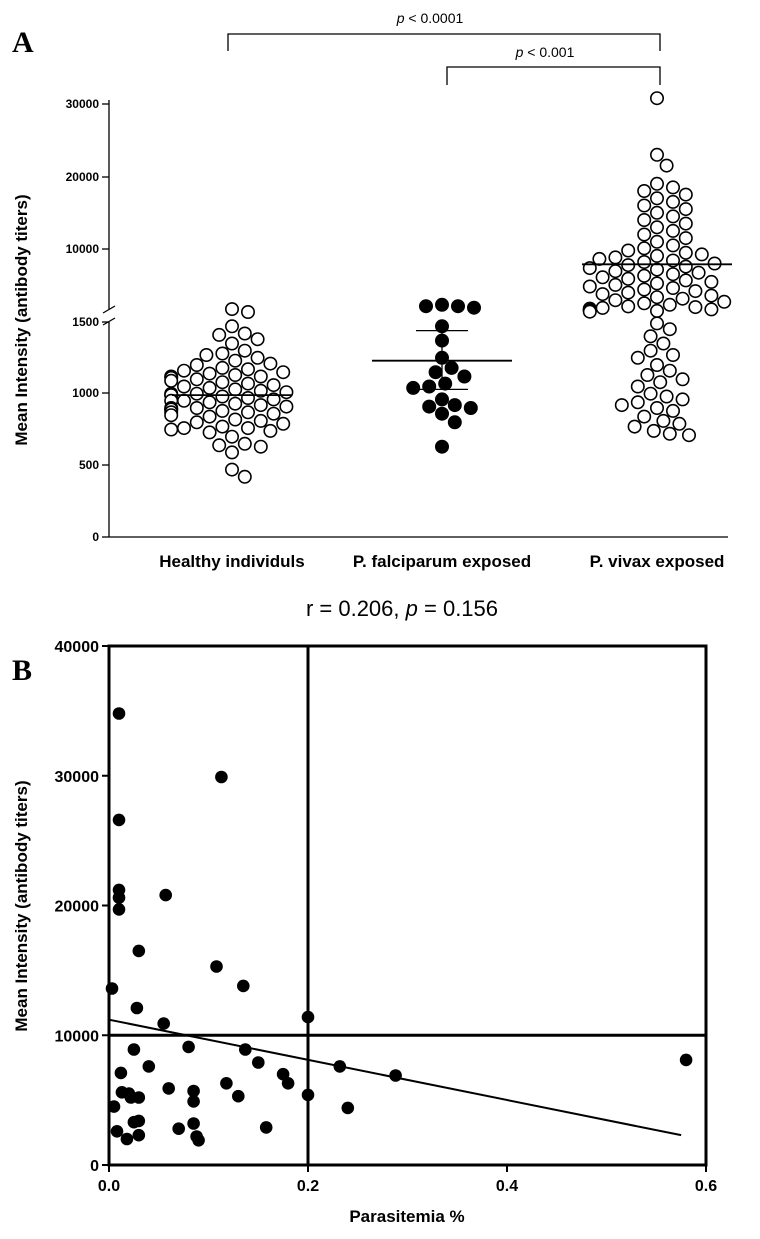  What do you see at coordinates (407, 1180) in the screenshot?
I see `panel-b-x-ticks: 0.0 0.2 0.4 0.6` at bounding box center [407, 1180].